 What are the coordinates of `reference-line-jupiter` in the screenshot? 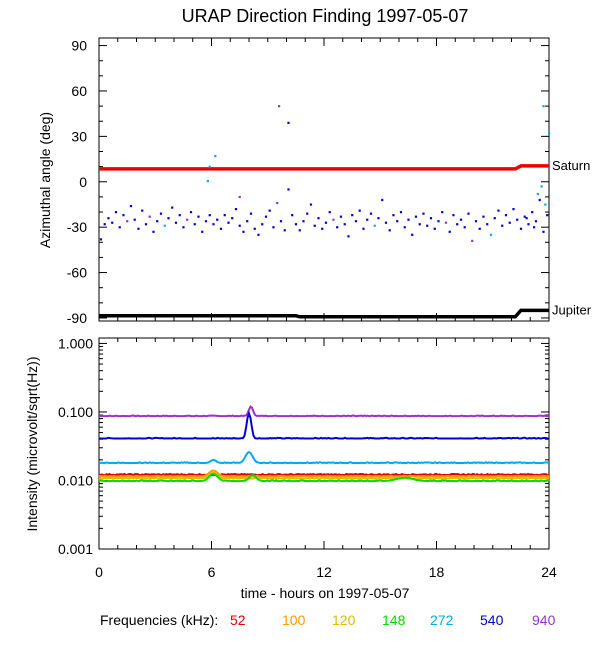 It's located at (324, 313).